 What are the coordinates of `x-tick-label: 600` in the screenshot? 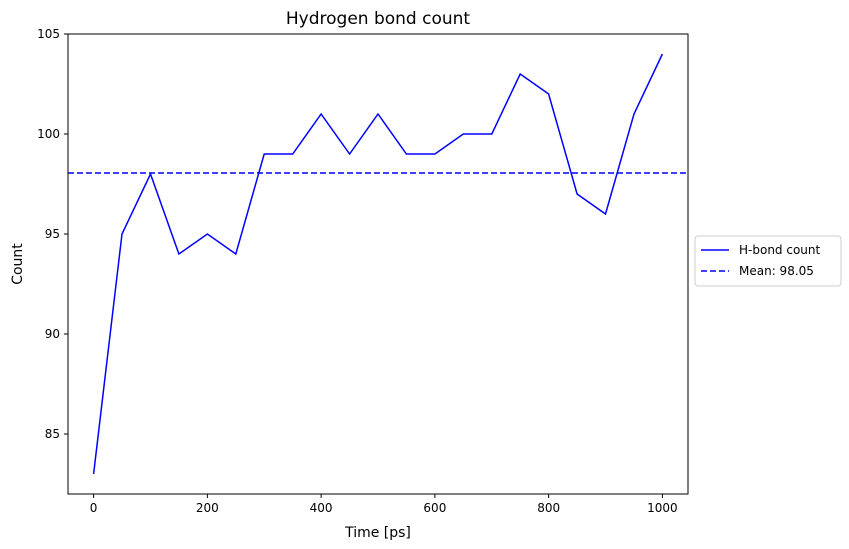 It's located at (434, 508).